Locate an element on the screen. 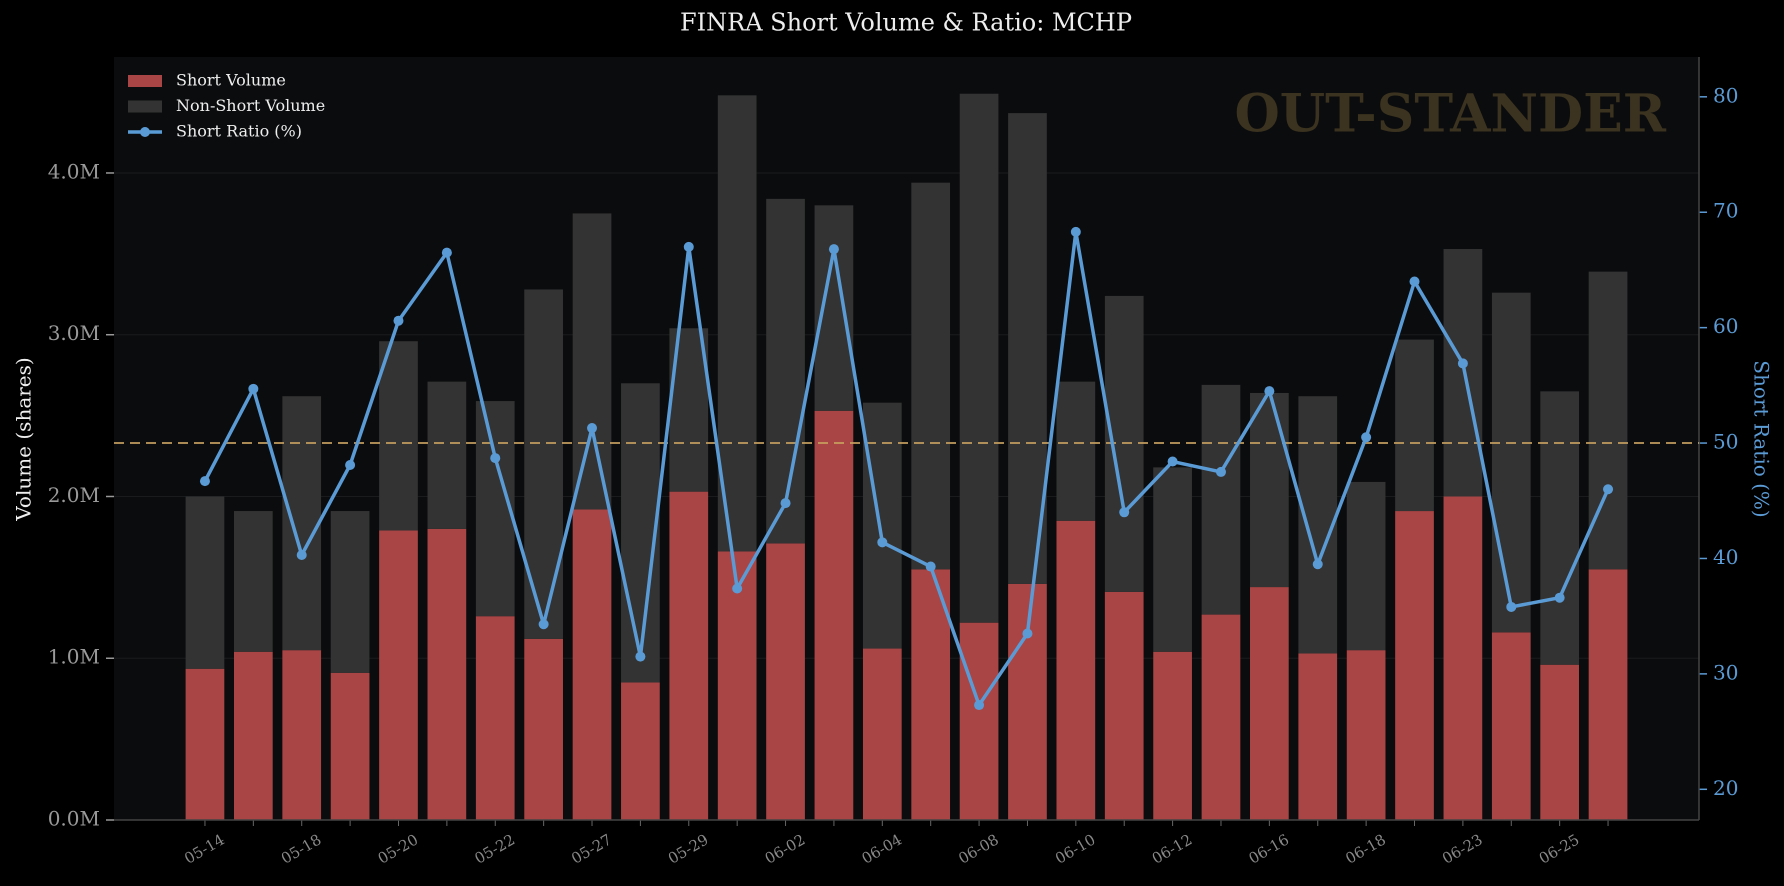  y2-tick-label: 30 is located at coordinates (1725, 672).